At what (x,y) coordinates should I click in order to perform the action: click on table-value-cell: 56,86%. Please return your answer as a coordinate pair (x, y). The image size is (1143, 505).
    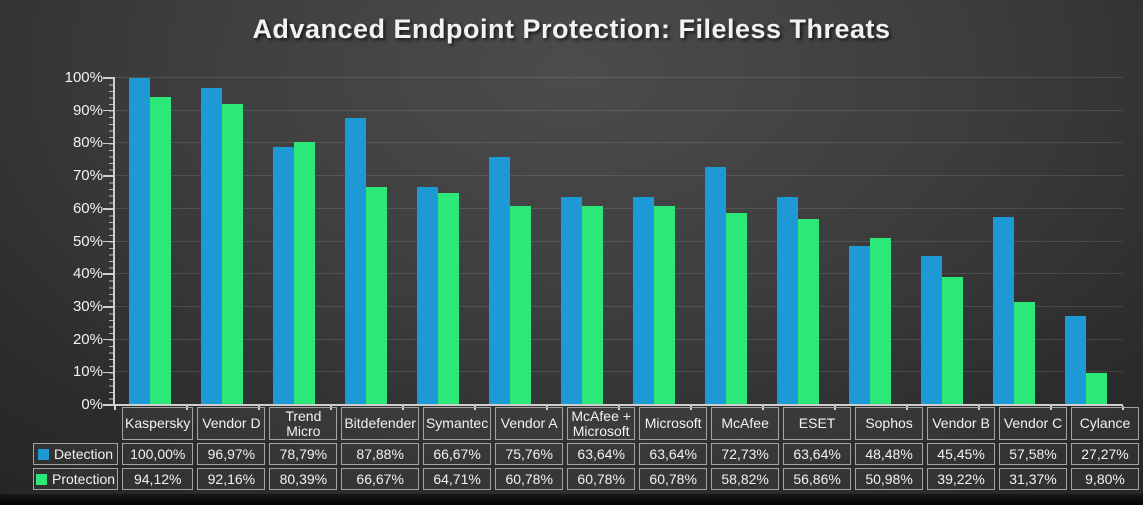
    Looking at the image, I should click on (817, 479).